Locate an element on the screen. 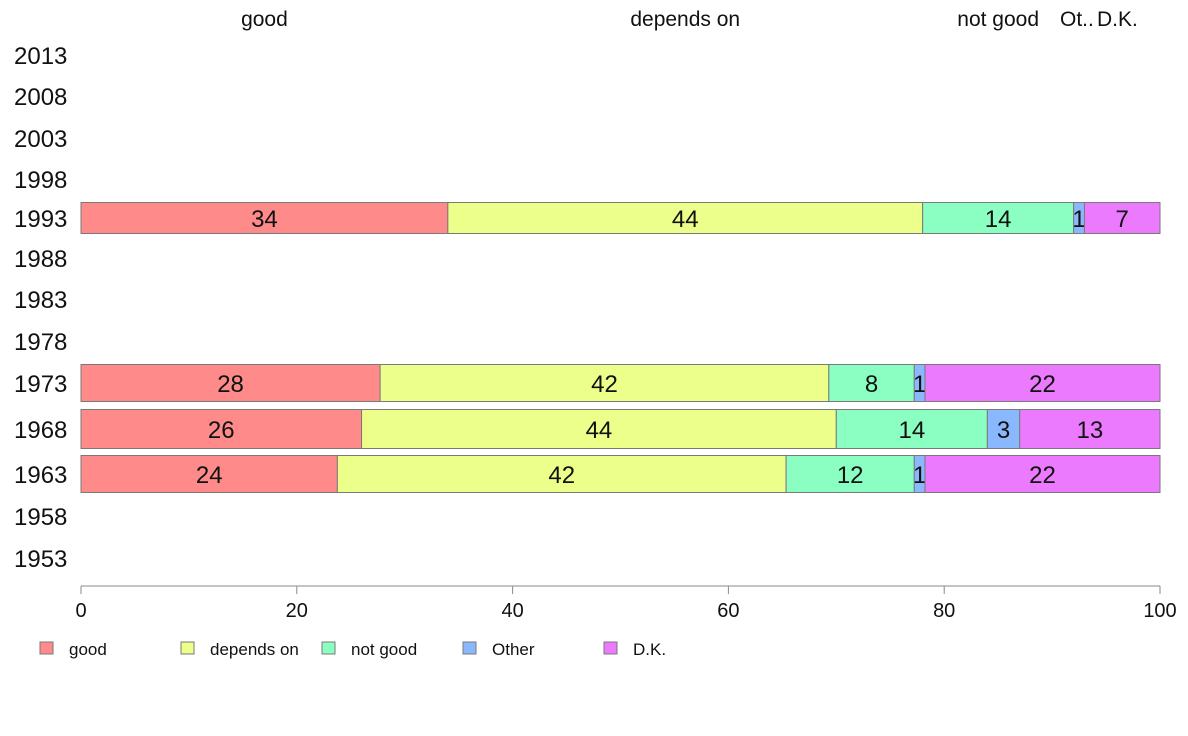 Image resolution: width=1188 pixels, height=736 pixels. year-label-1983: 1983 is located at coordinates (40, 300).